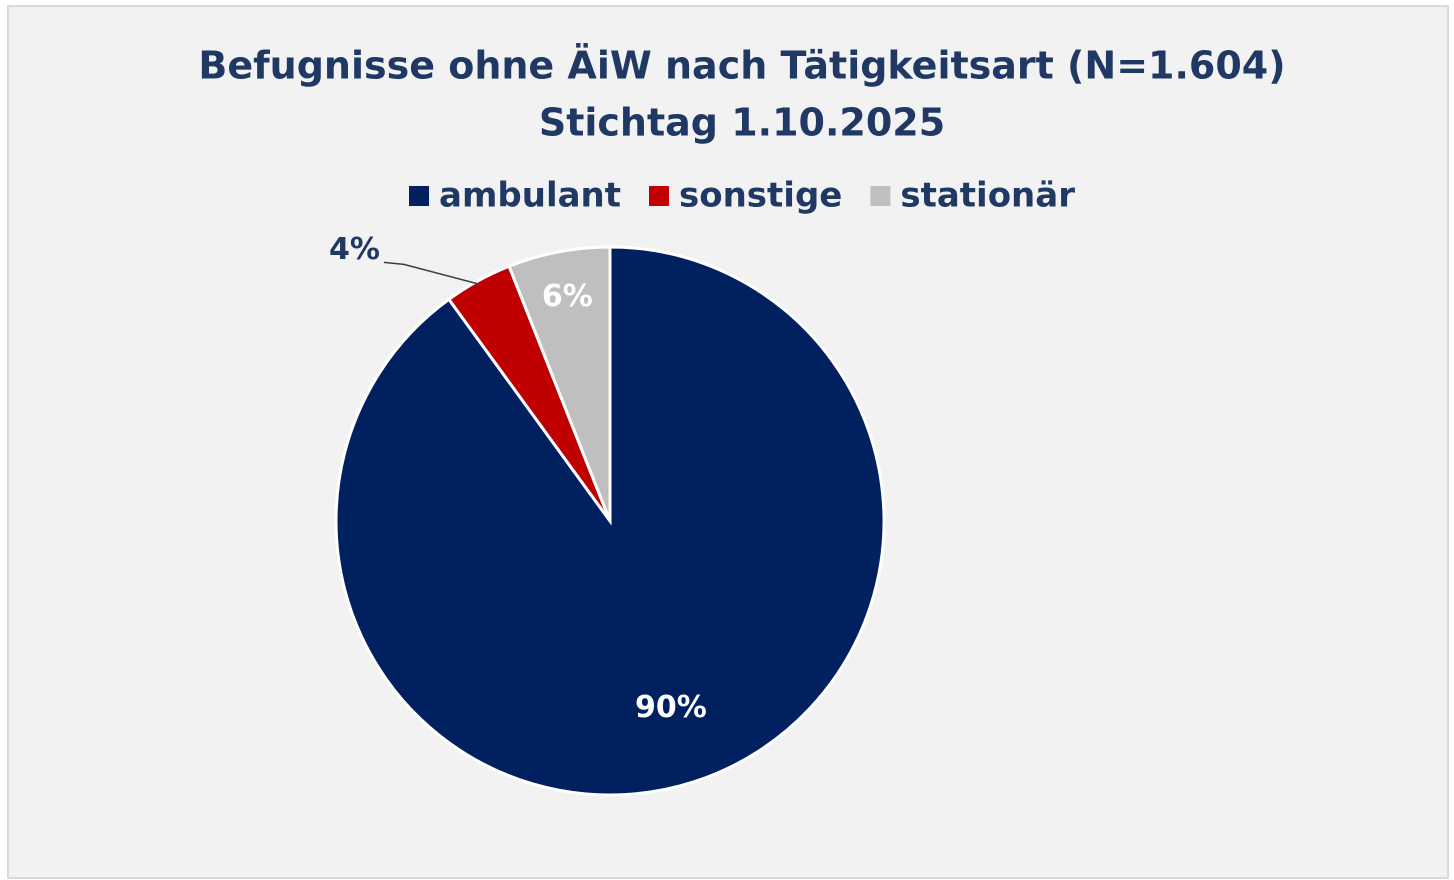 The height and width of the screenshot is (880, 1454). What do you see at coordinates (987, 196) in the screenshot?
I see `legend-label: stationär` at bounding box center [987, 196].